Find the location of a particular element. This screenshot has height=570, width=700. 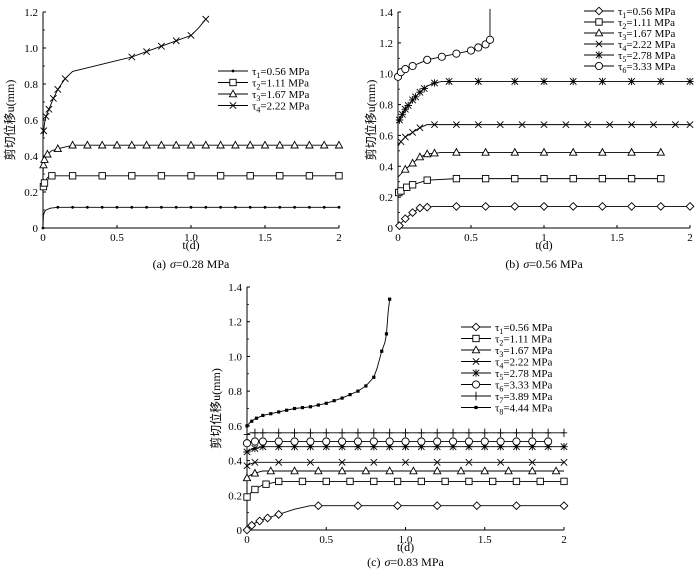

caption-suffix: =0.28 MPa is located at coordinates (203, 264).